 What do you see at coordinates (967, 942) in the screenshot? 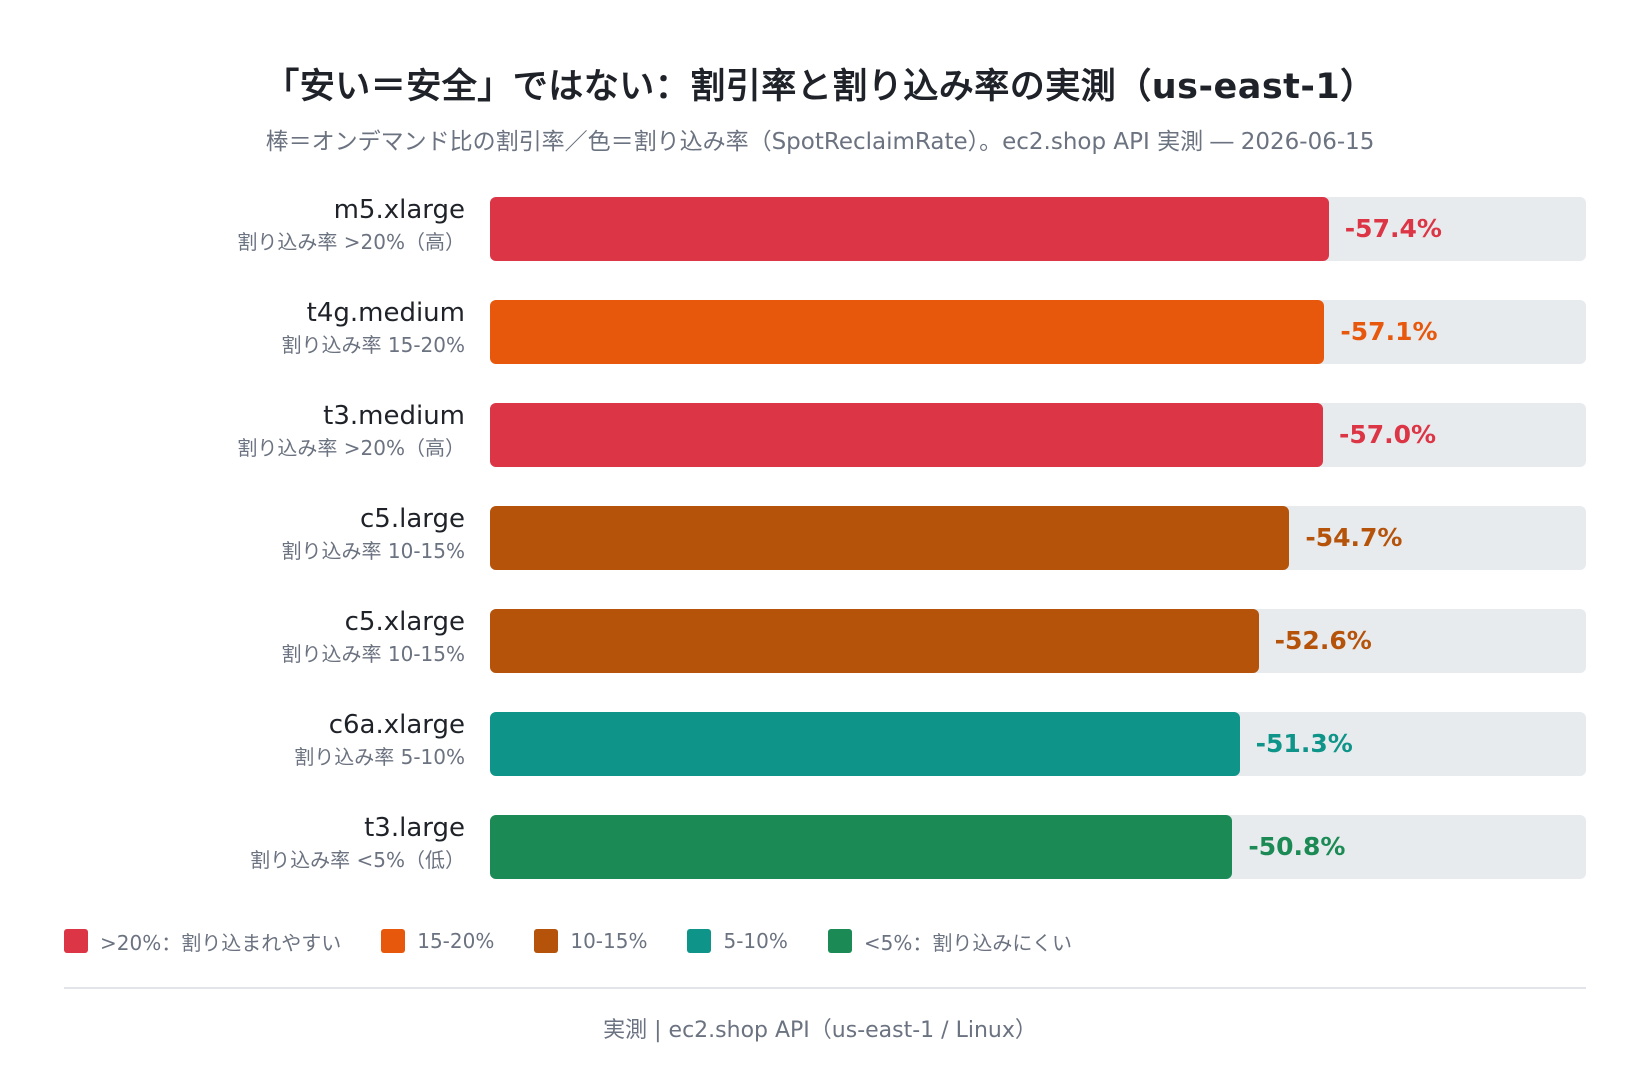
I see `legend-label: <5%：割り込みにくい` at bounding box center [967, 942].